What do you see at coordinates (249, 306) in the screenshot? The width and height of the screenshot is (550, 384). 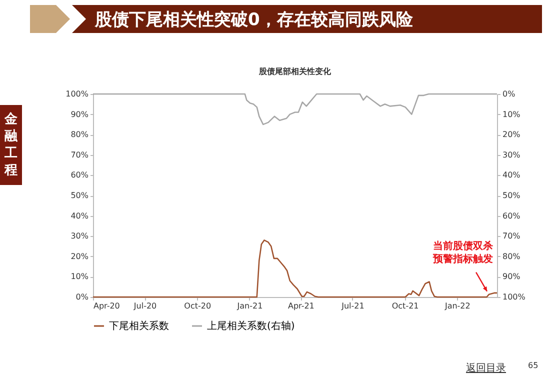 I see `x-tick-label: Jan-21` at bounding box center [249, 306].